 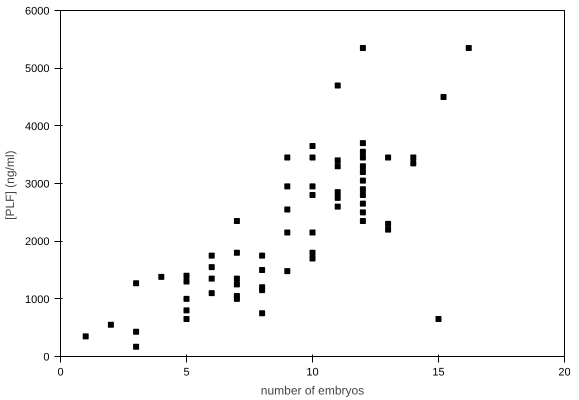 I want to click on y-tick-label: 3000, so click(x=37, y=184).